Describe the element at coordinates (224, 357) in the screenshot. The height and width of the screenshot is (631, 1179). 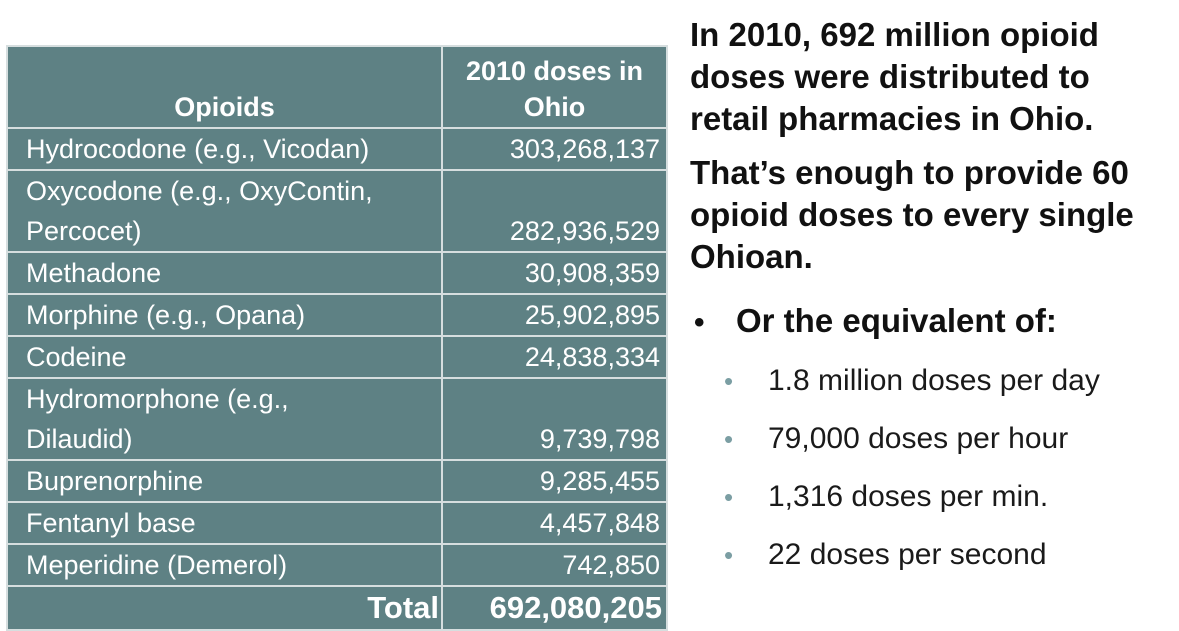
I see `opioid-name: Codeine` at that location.